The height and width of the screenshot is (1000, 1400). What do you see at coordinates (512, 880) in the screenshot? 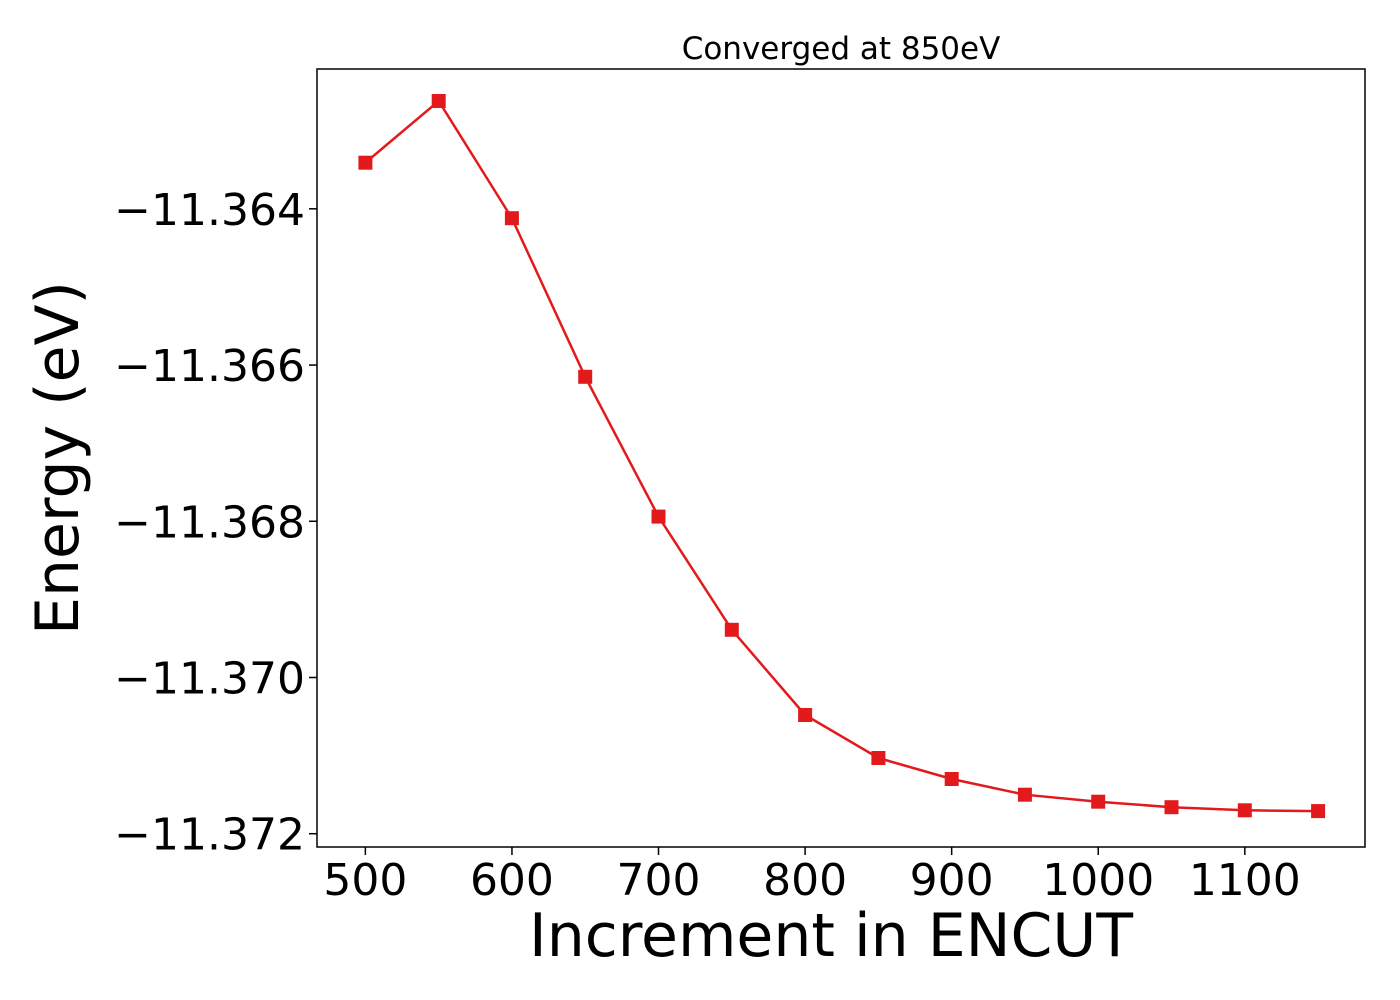
I see `x-tick-label: 600` at bounding box center [512, 880].